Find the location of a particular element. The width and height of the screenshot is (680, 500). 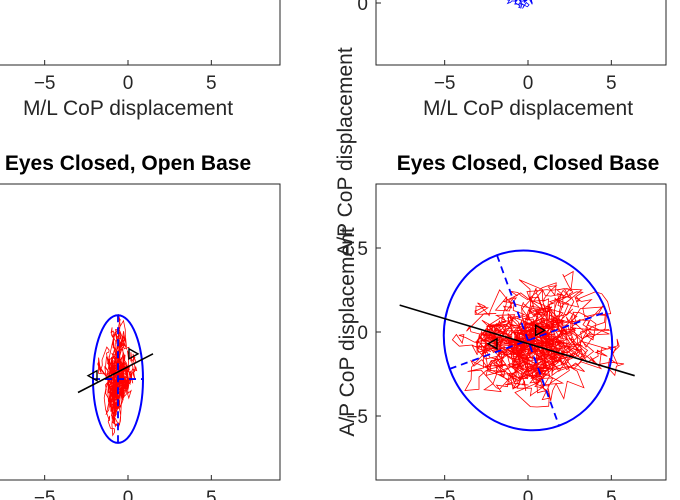

ytick-label: −5 is located at coordinates (357, 417).